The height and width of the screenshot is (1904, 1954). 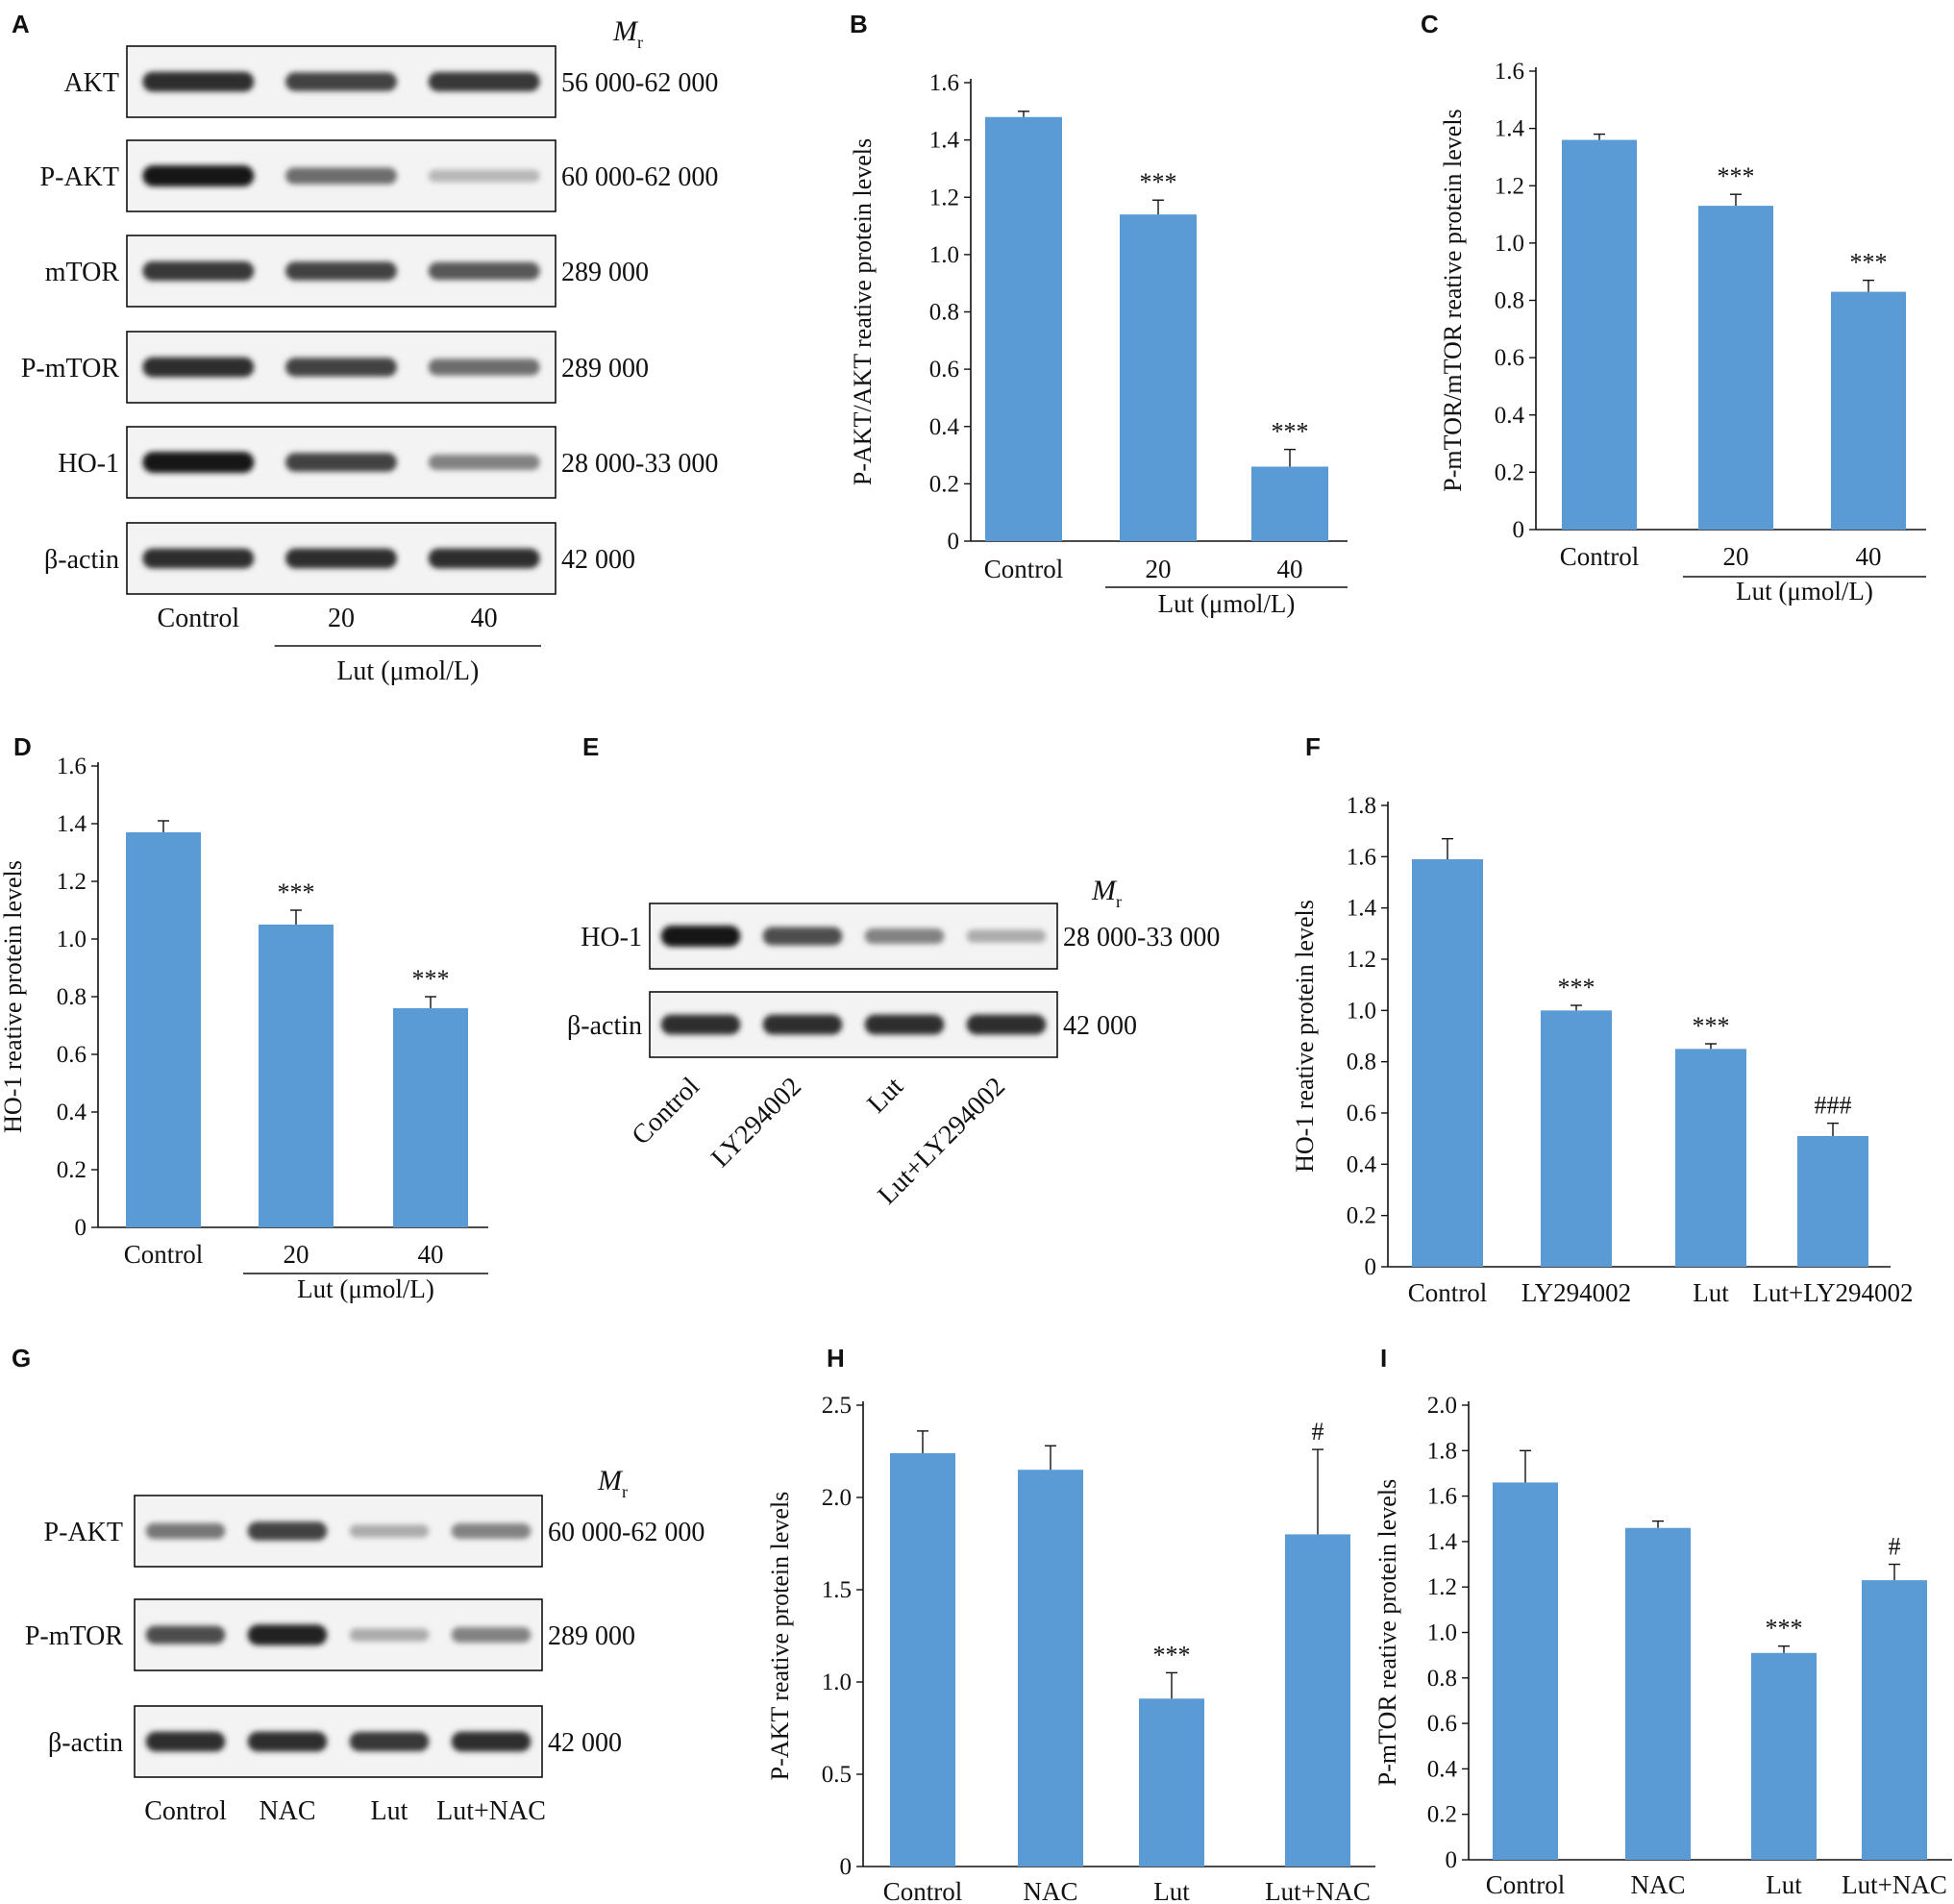 What do you see at coordinates (1453, 300) in the screenshot?
I see `y-axis-label: P-mTOR/mTOR reative protein levels` at bounding box center [1453, 300].